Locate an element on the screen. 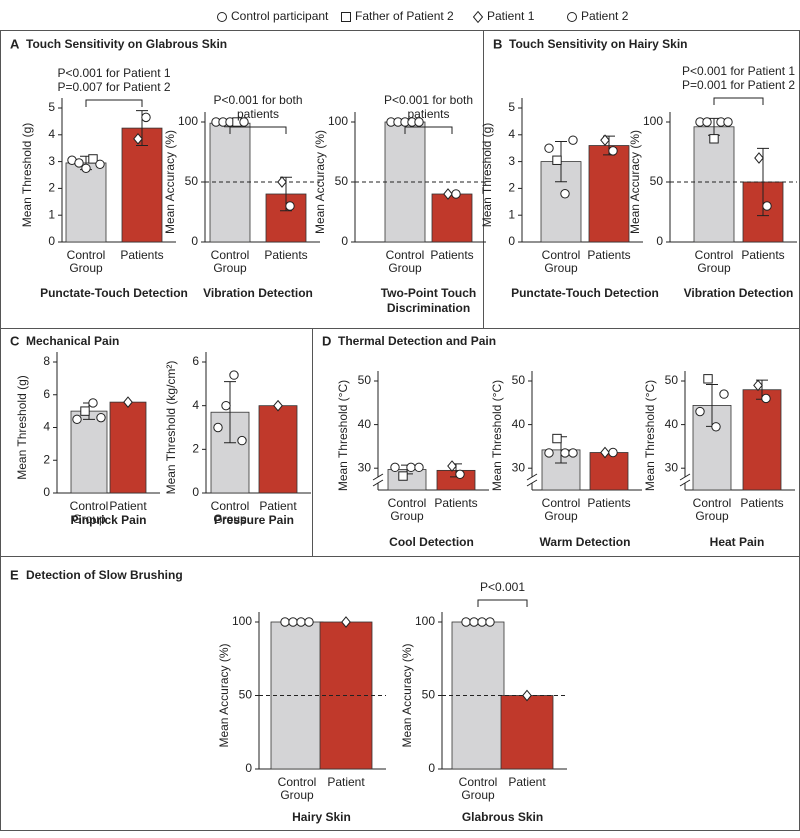 This screenshot has height=838, width=800. panel-title: Detection of Slow Brushing is located at coordinates (104, 575).